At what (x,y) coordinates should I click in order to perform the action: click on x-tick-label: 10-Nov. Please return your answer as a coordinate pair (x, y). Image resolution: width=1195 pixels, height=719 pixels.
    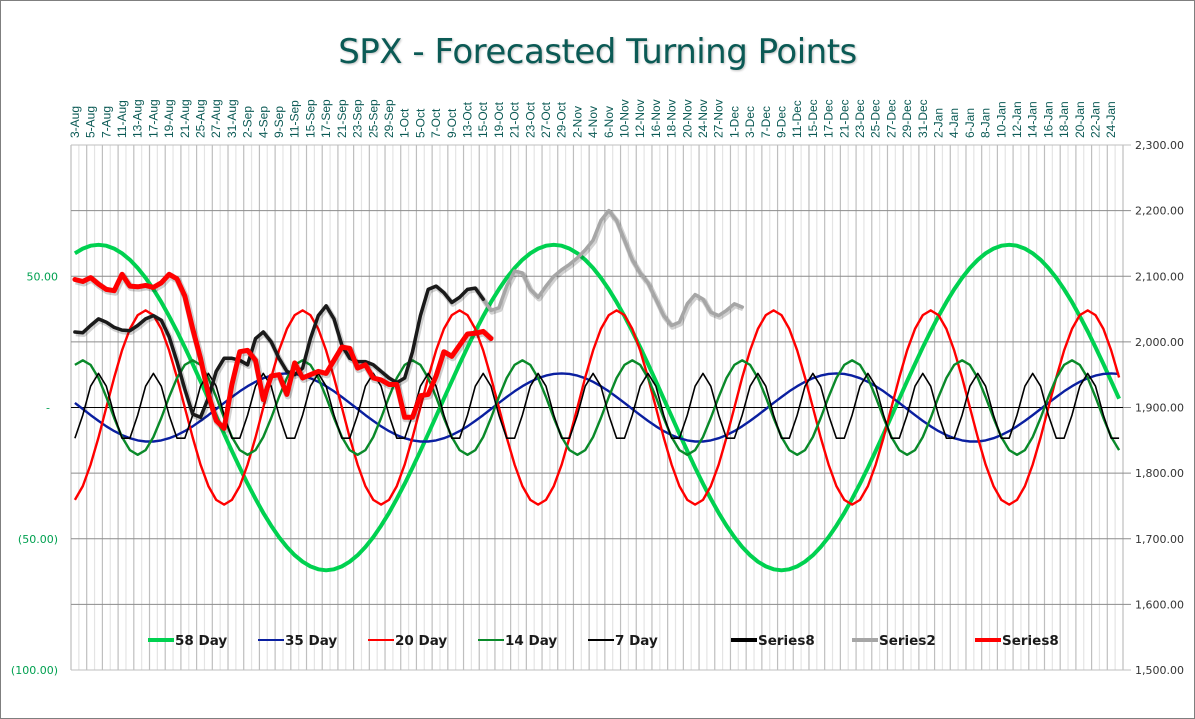
    Looking at the image, I should click on (624, 118).